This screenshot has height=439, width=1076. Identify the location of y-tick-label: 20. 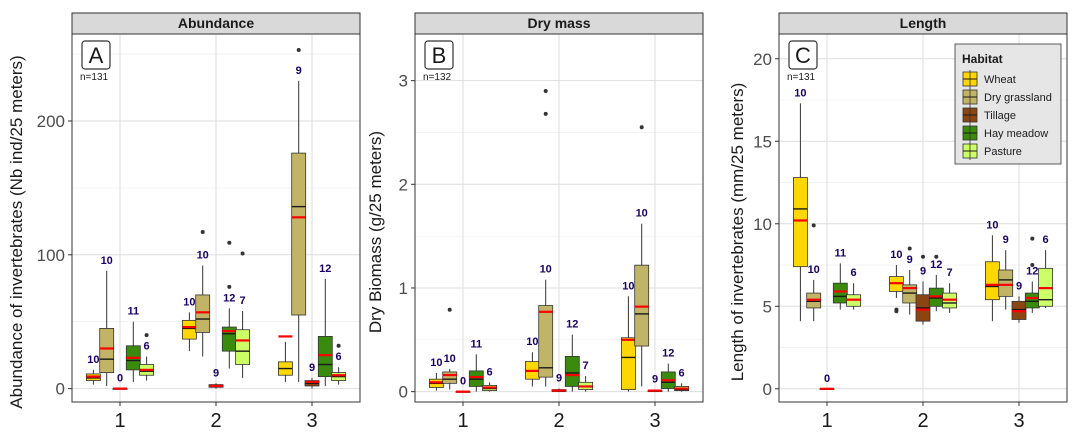
(762, 59).